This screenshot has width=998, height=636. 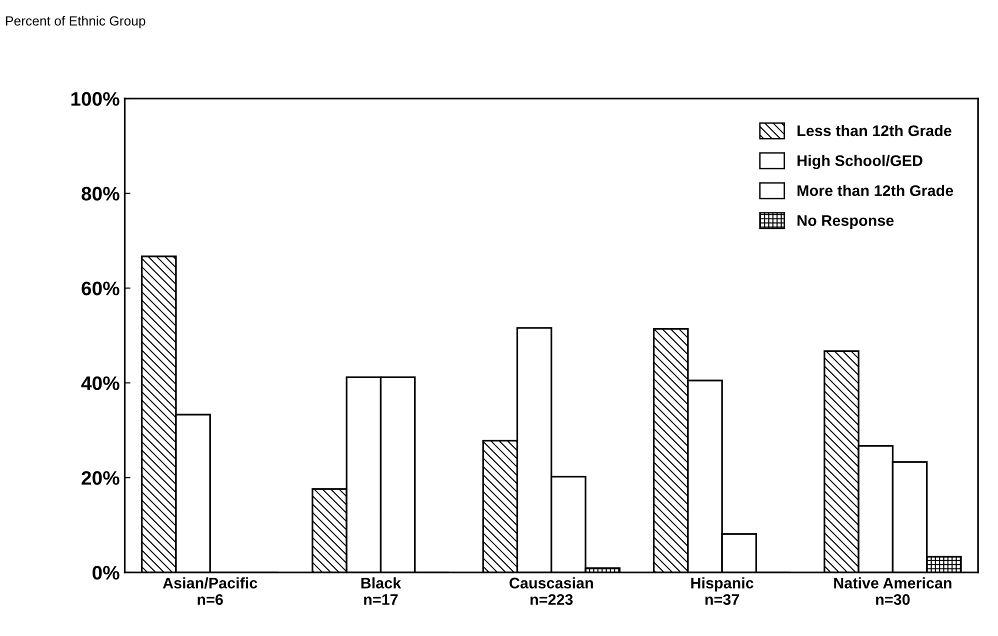 What do you see at coordinates (101, 193) in the screenshot?
I see `y-tick-label: 80%` at bounding box center [101, 193].